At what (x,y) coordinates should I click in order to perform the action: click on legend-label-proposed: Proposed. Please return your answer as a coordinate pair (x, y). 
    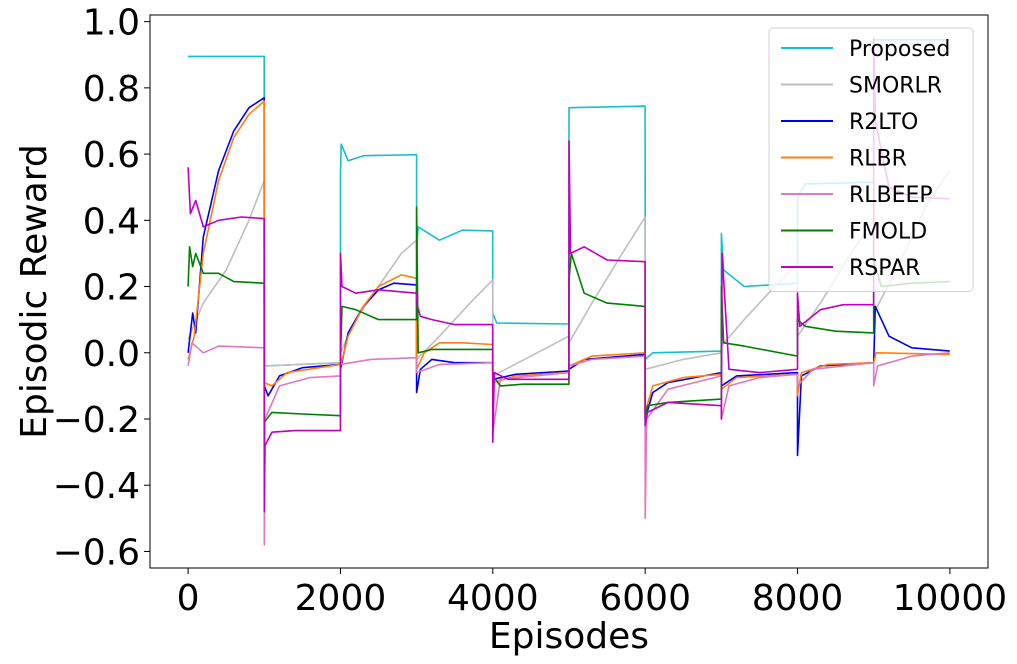
    Looking at the image, I should click on (899, 49).